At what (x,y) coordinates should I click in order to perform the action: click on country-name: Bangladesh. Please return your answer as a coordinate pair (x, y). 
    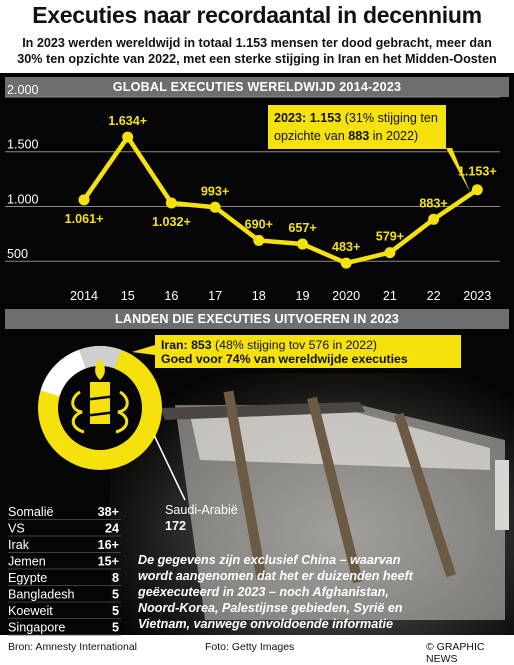
    Looking at the image, I should click on (41, 595).